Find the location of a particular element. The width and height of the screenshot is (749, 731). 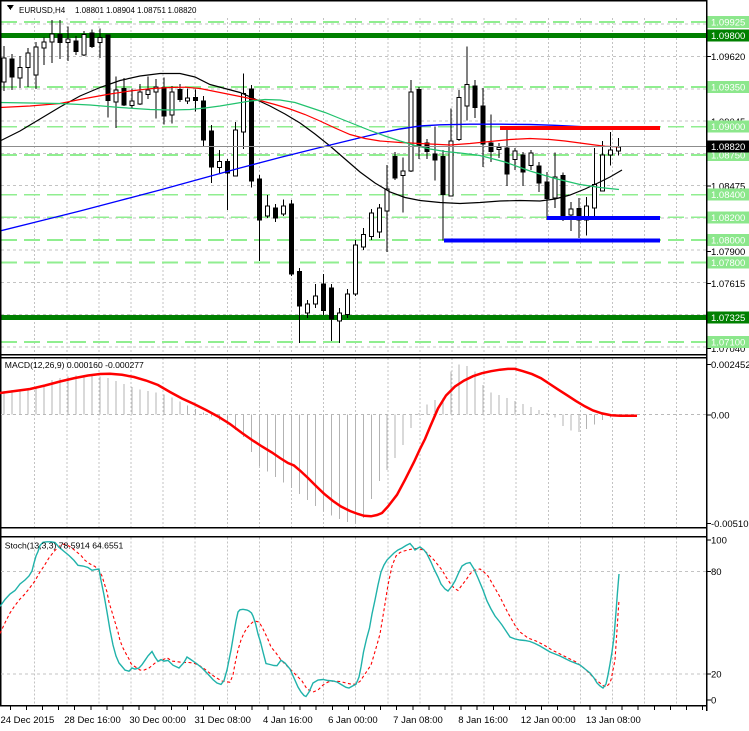

svg-text: 1.07800 is located at coordinates (728, 263).